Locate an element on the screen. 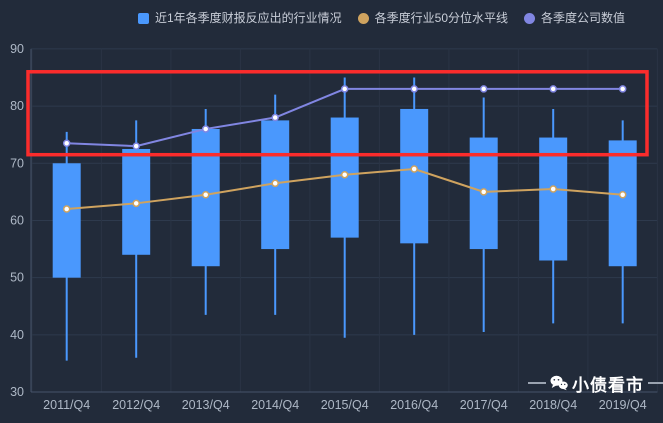  x-axis-tick-label: 2013/Q4 is located at coordinates (206, 405).